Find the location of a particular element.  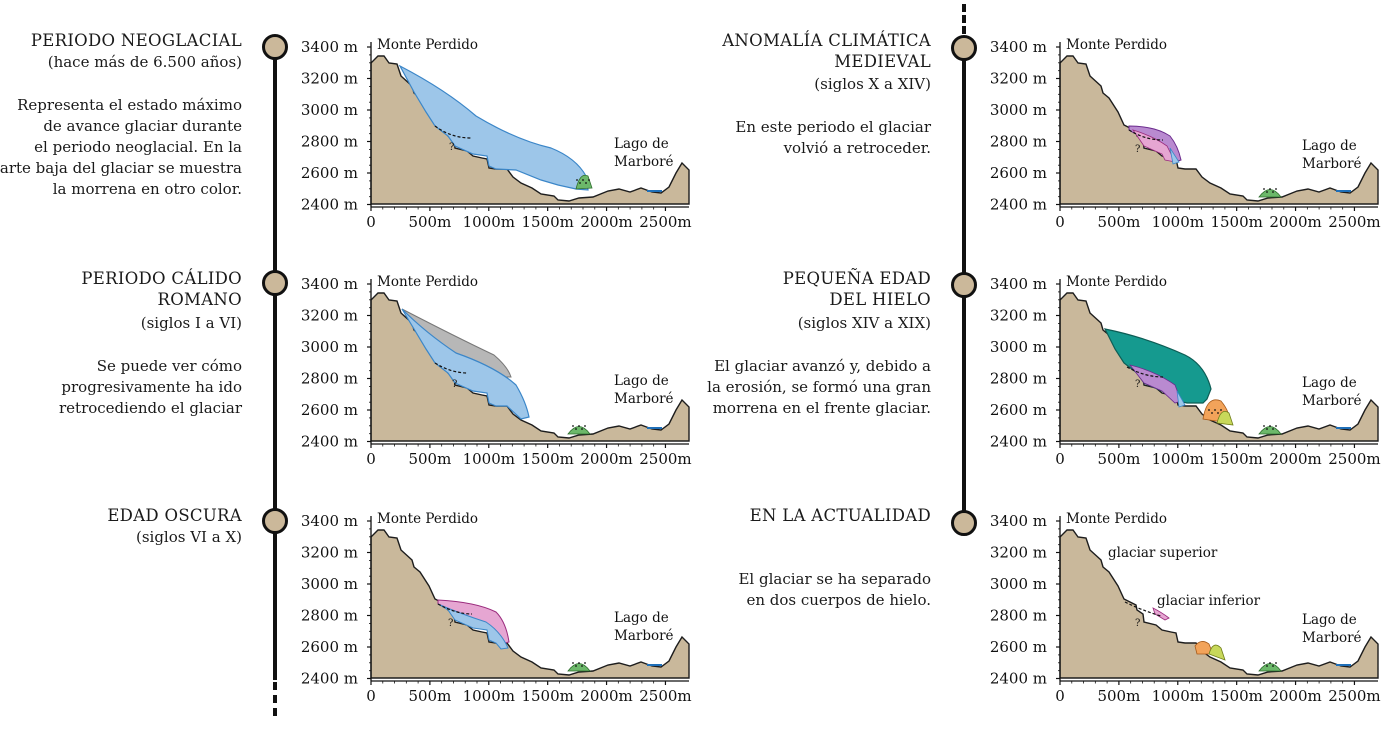

period-title: ANOMALÍA CLIMÁTICA MEDIEVAL is located at coordinates (771, 51).